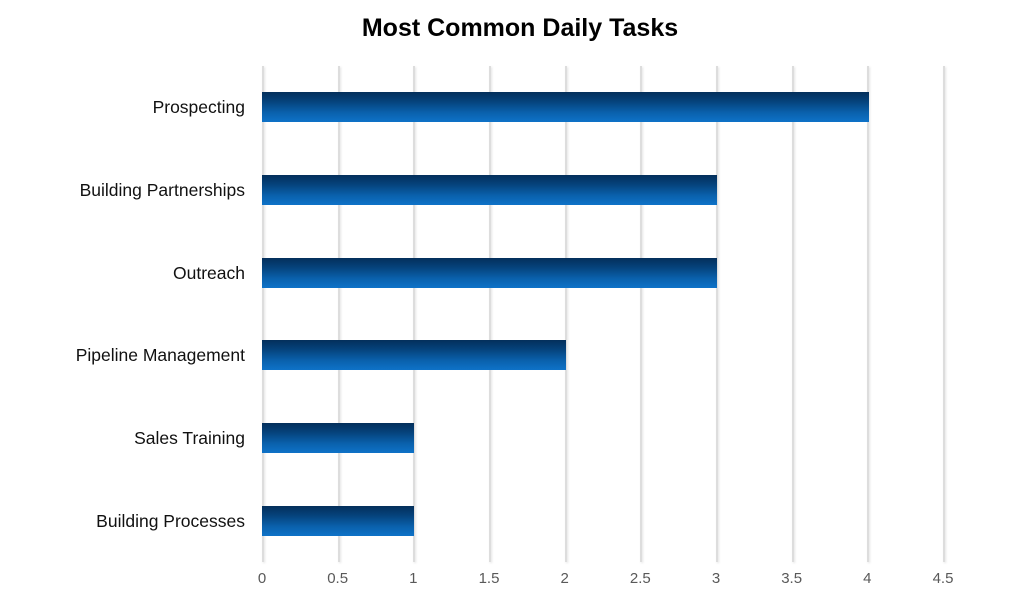 Image resolution: width=1024 pixels, height=597 pixels. I want to click on x-tick-label-3: 3, so click(716, 578).